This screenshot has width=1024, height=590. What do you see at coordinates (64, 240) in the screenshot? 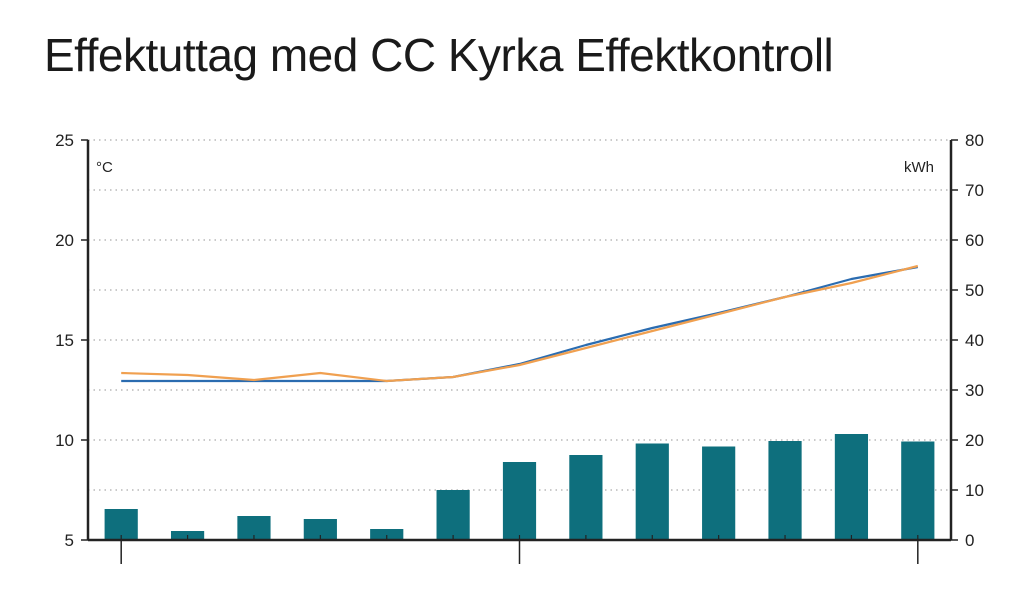
I see `left-tick-label: 20` at bounding box center [64, 240].